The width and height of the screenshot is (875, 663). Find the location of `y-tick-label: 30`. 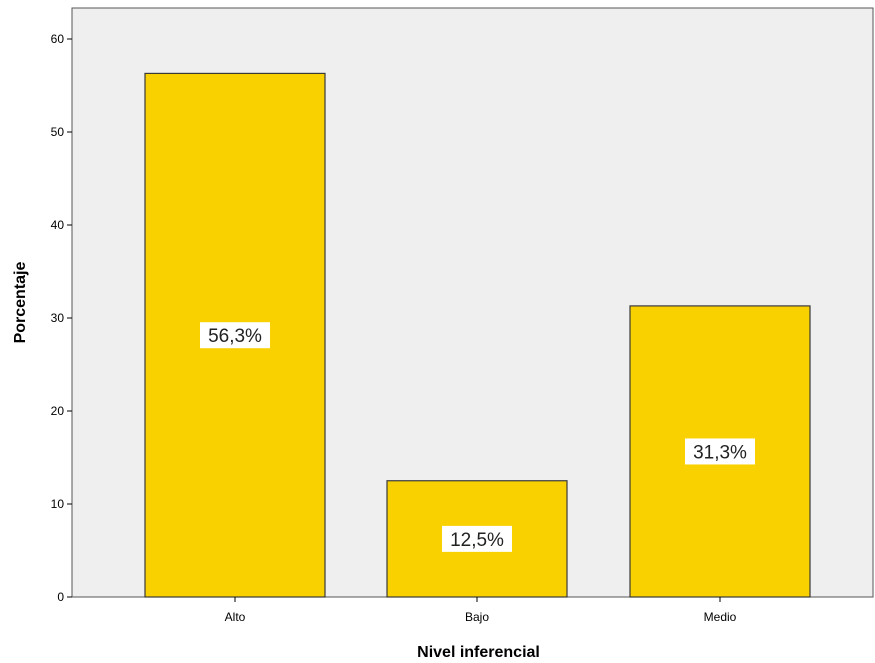

y-tick-label: 30 is located at coordinates (58, 318).